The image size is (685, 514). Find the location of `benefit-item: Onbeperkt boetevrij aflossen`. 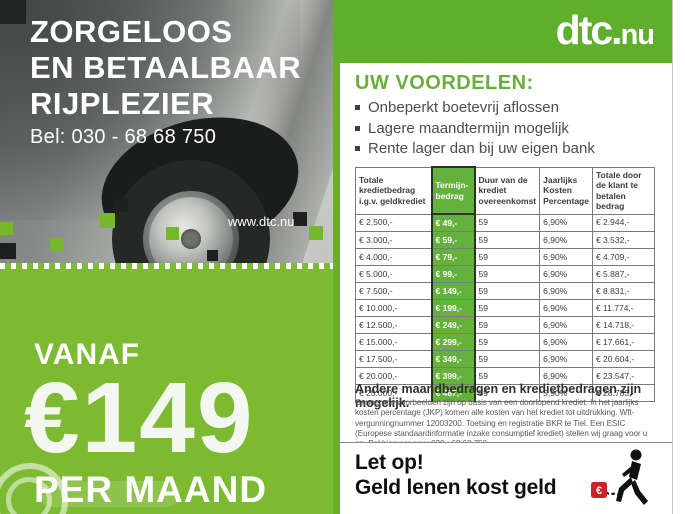

benefit-item: Onbeperkt boetevrij aflossen is located at coordinates (475, 108).